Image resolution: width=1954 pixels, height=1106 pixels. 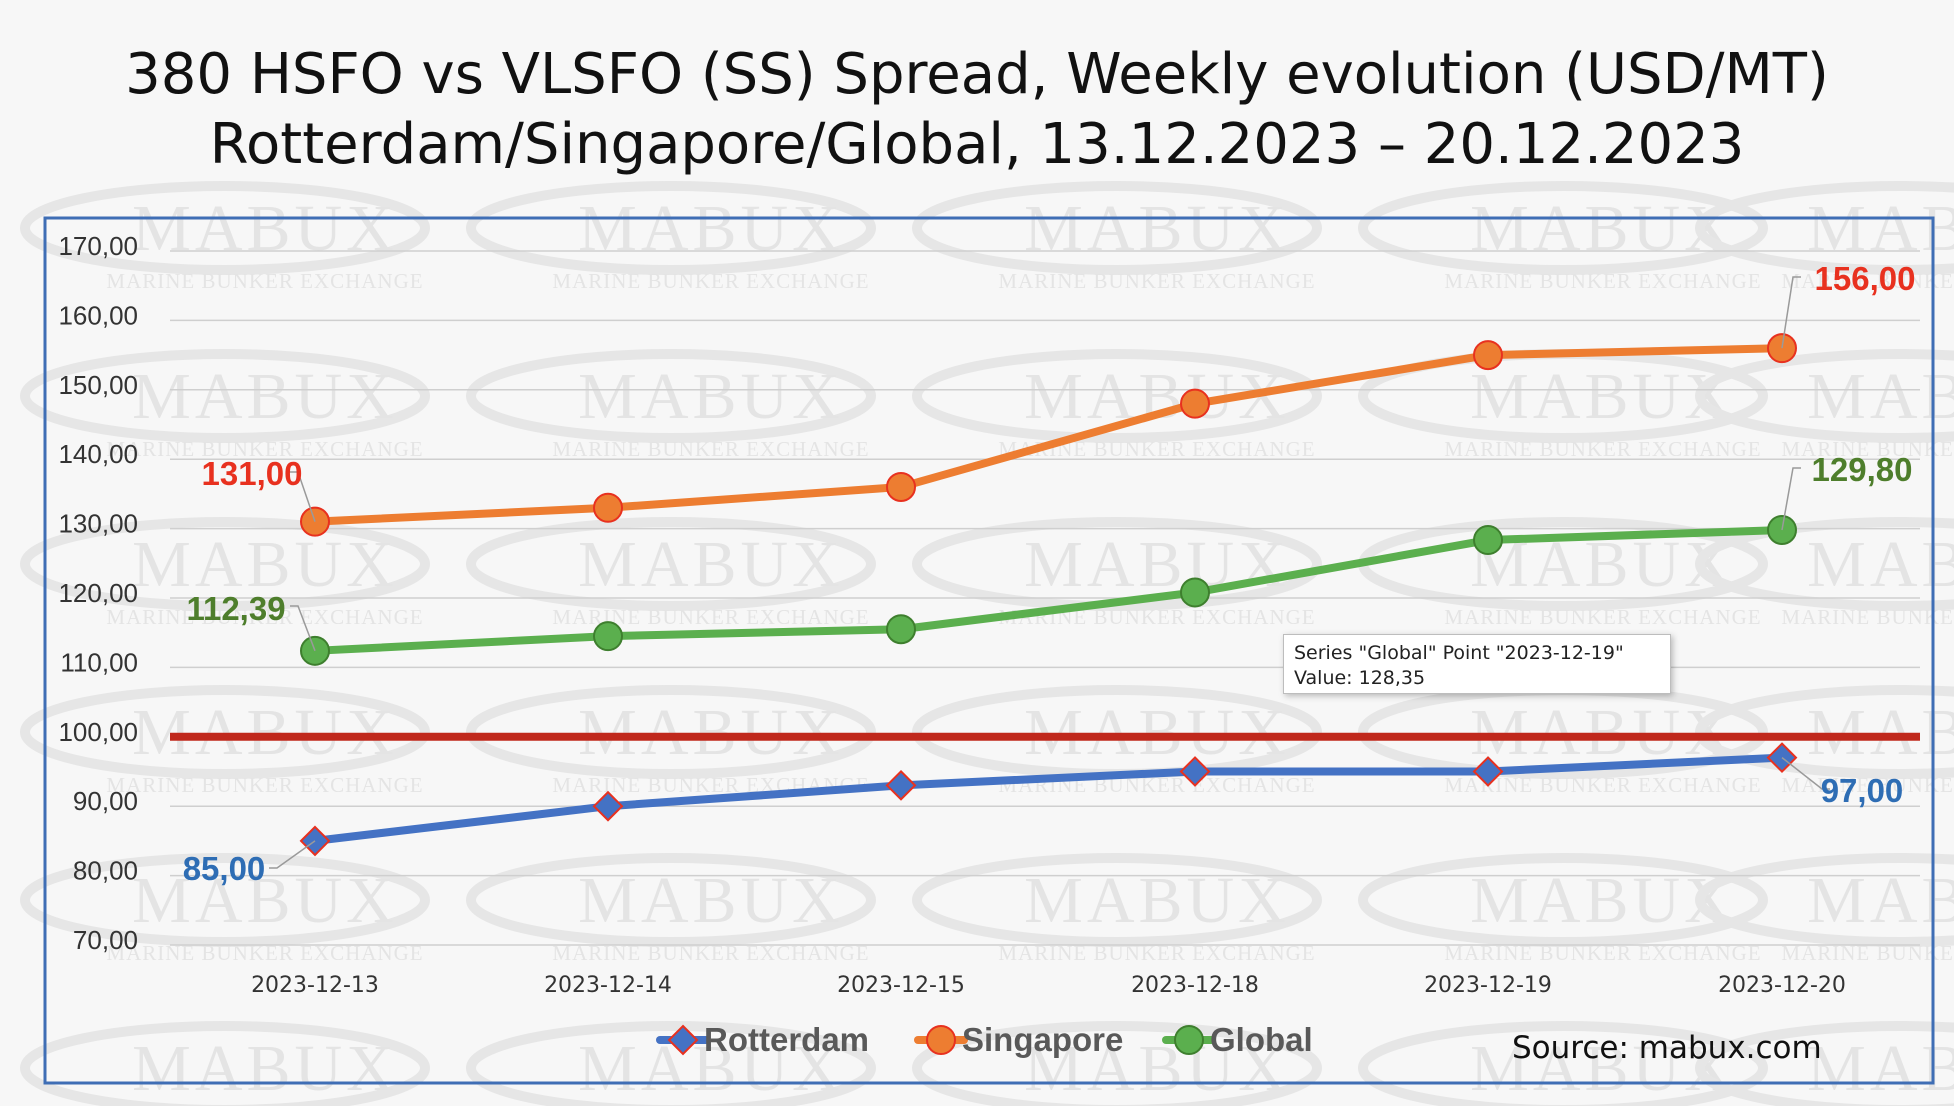 What do you see at coordinates (1459, 653) in the screenshot?
I see `tooltip-series-point: Series "Global" Point "2023-12-19"` at bounding box center [1459, 653].